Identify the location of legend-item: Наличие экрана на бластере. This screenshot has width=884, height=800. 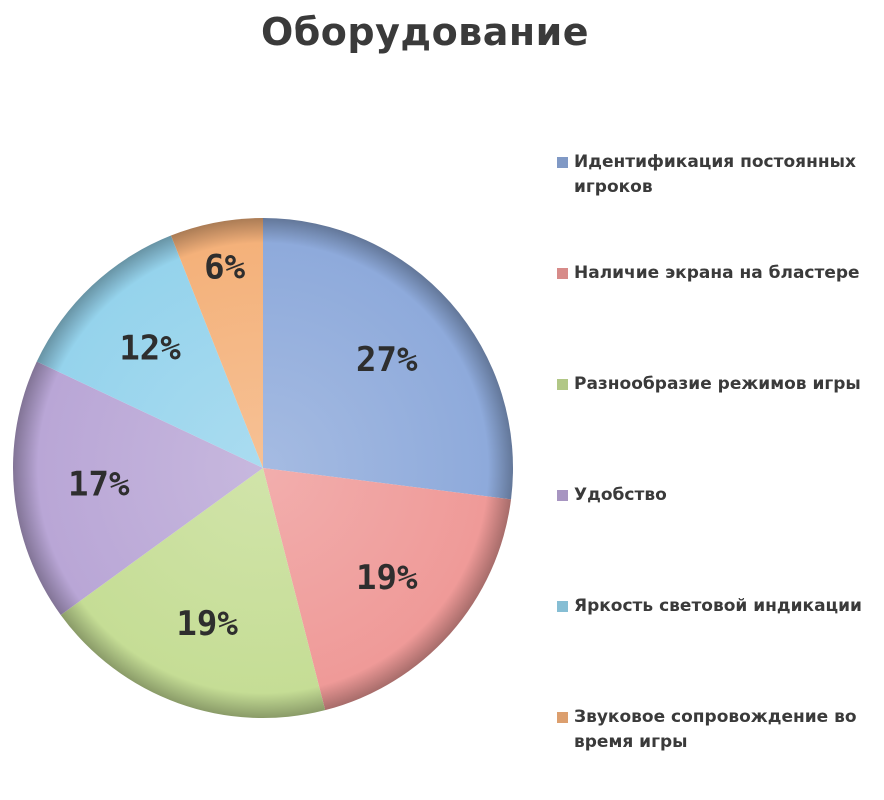
(717, 273).